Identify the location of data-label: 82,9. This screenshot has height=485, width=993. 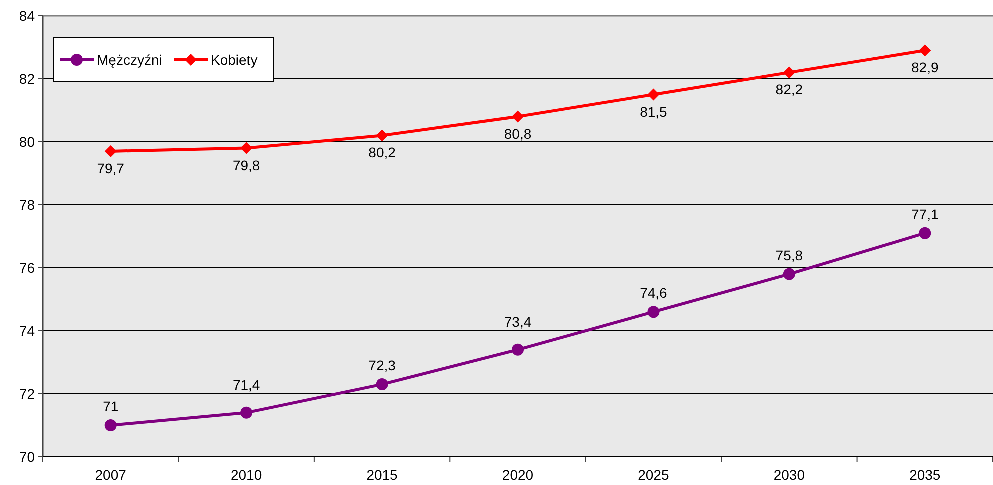
(925, 68).